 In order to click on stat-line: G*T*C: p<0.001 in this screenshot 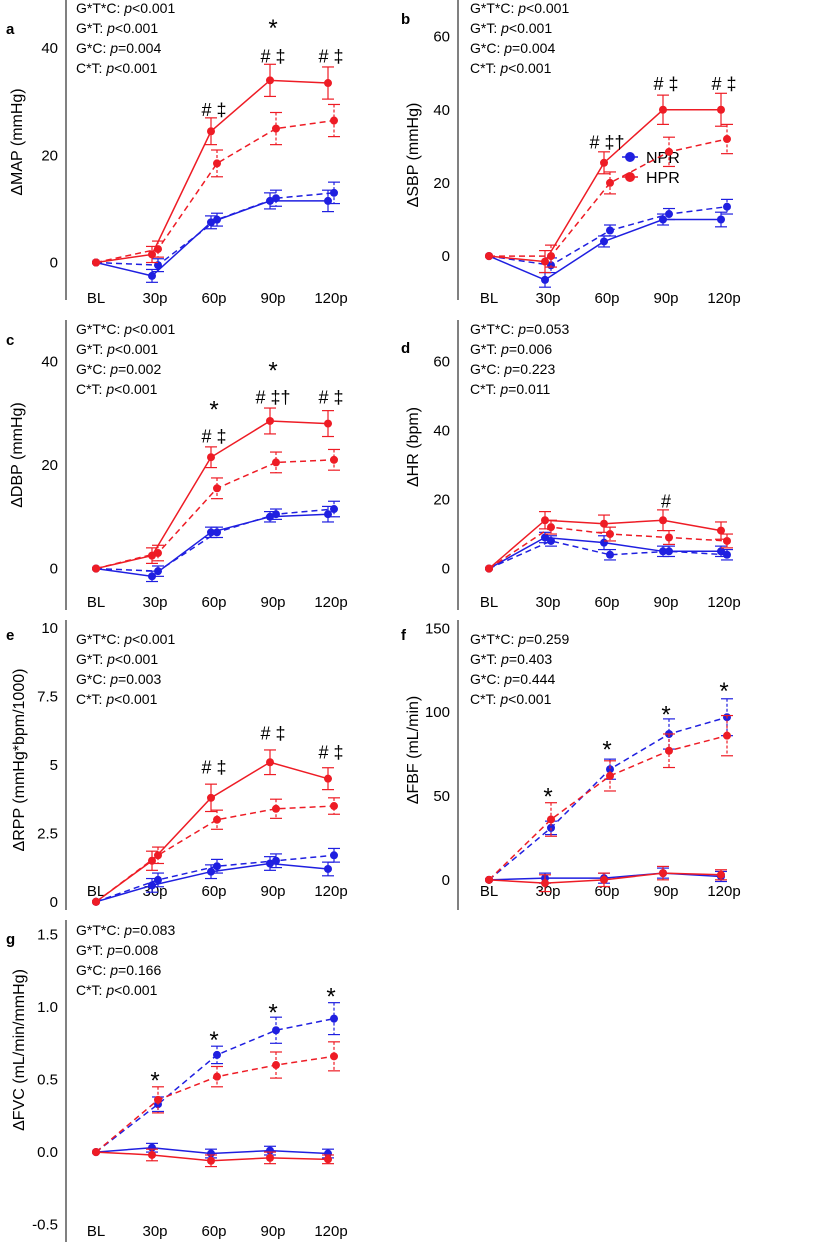, I will do `click(519, 8)`.